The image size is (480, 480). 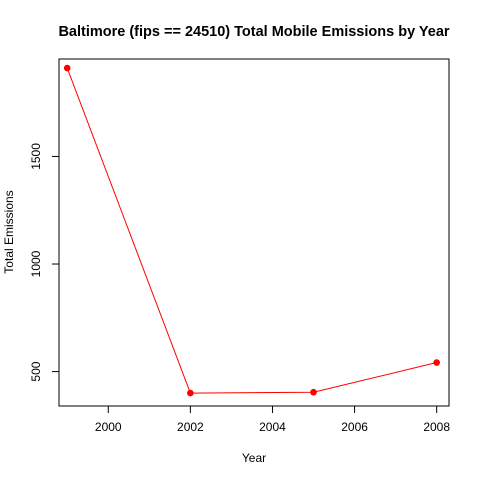 I want to click on x-tick-label: 2002, so click(x=190, y=427).